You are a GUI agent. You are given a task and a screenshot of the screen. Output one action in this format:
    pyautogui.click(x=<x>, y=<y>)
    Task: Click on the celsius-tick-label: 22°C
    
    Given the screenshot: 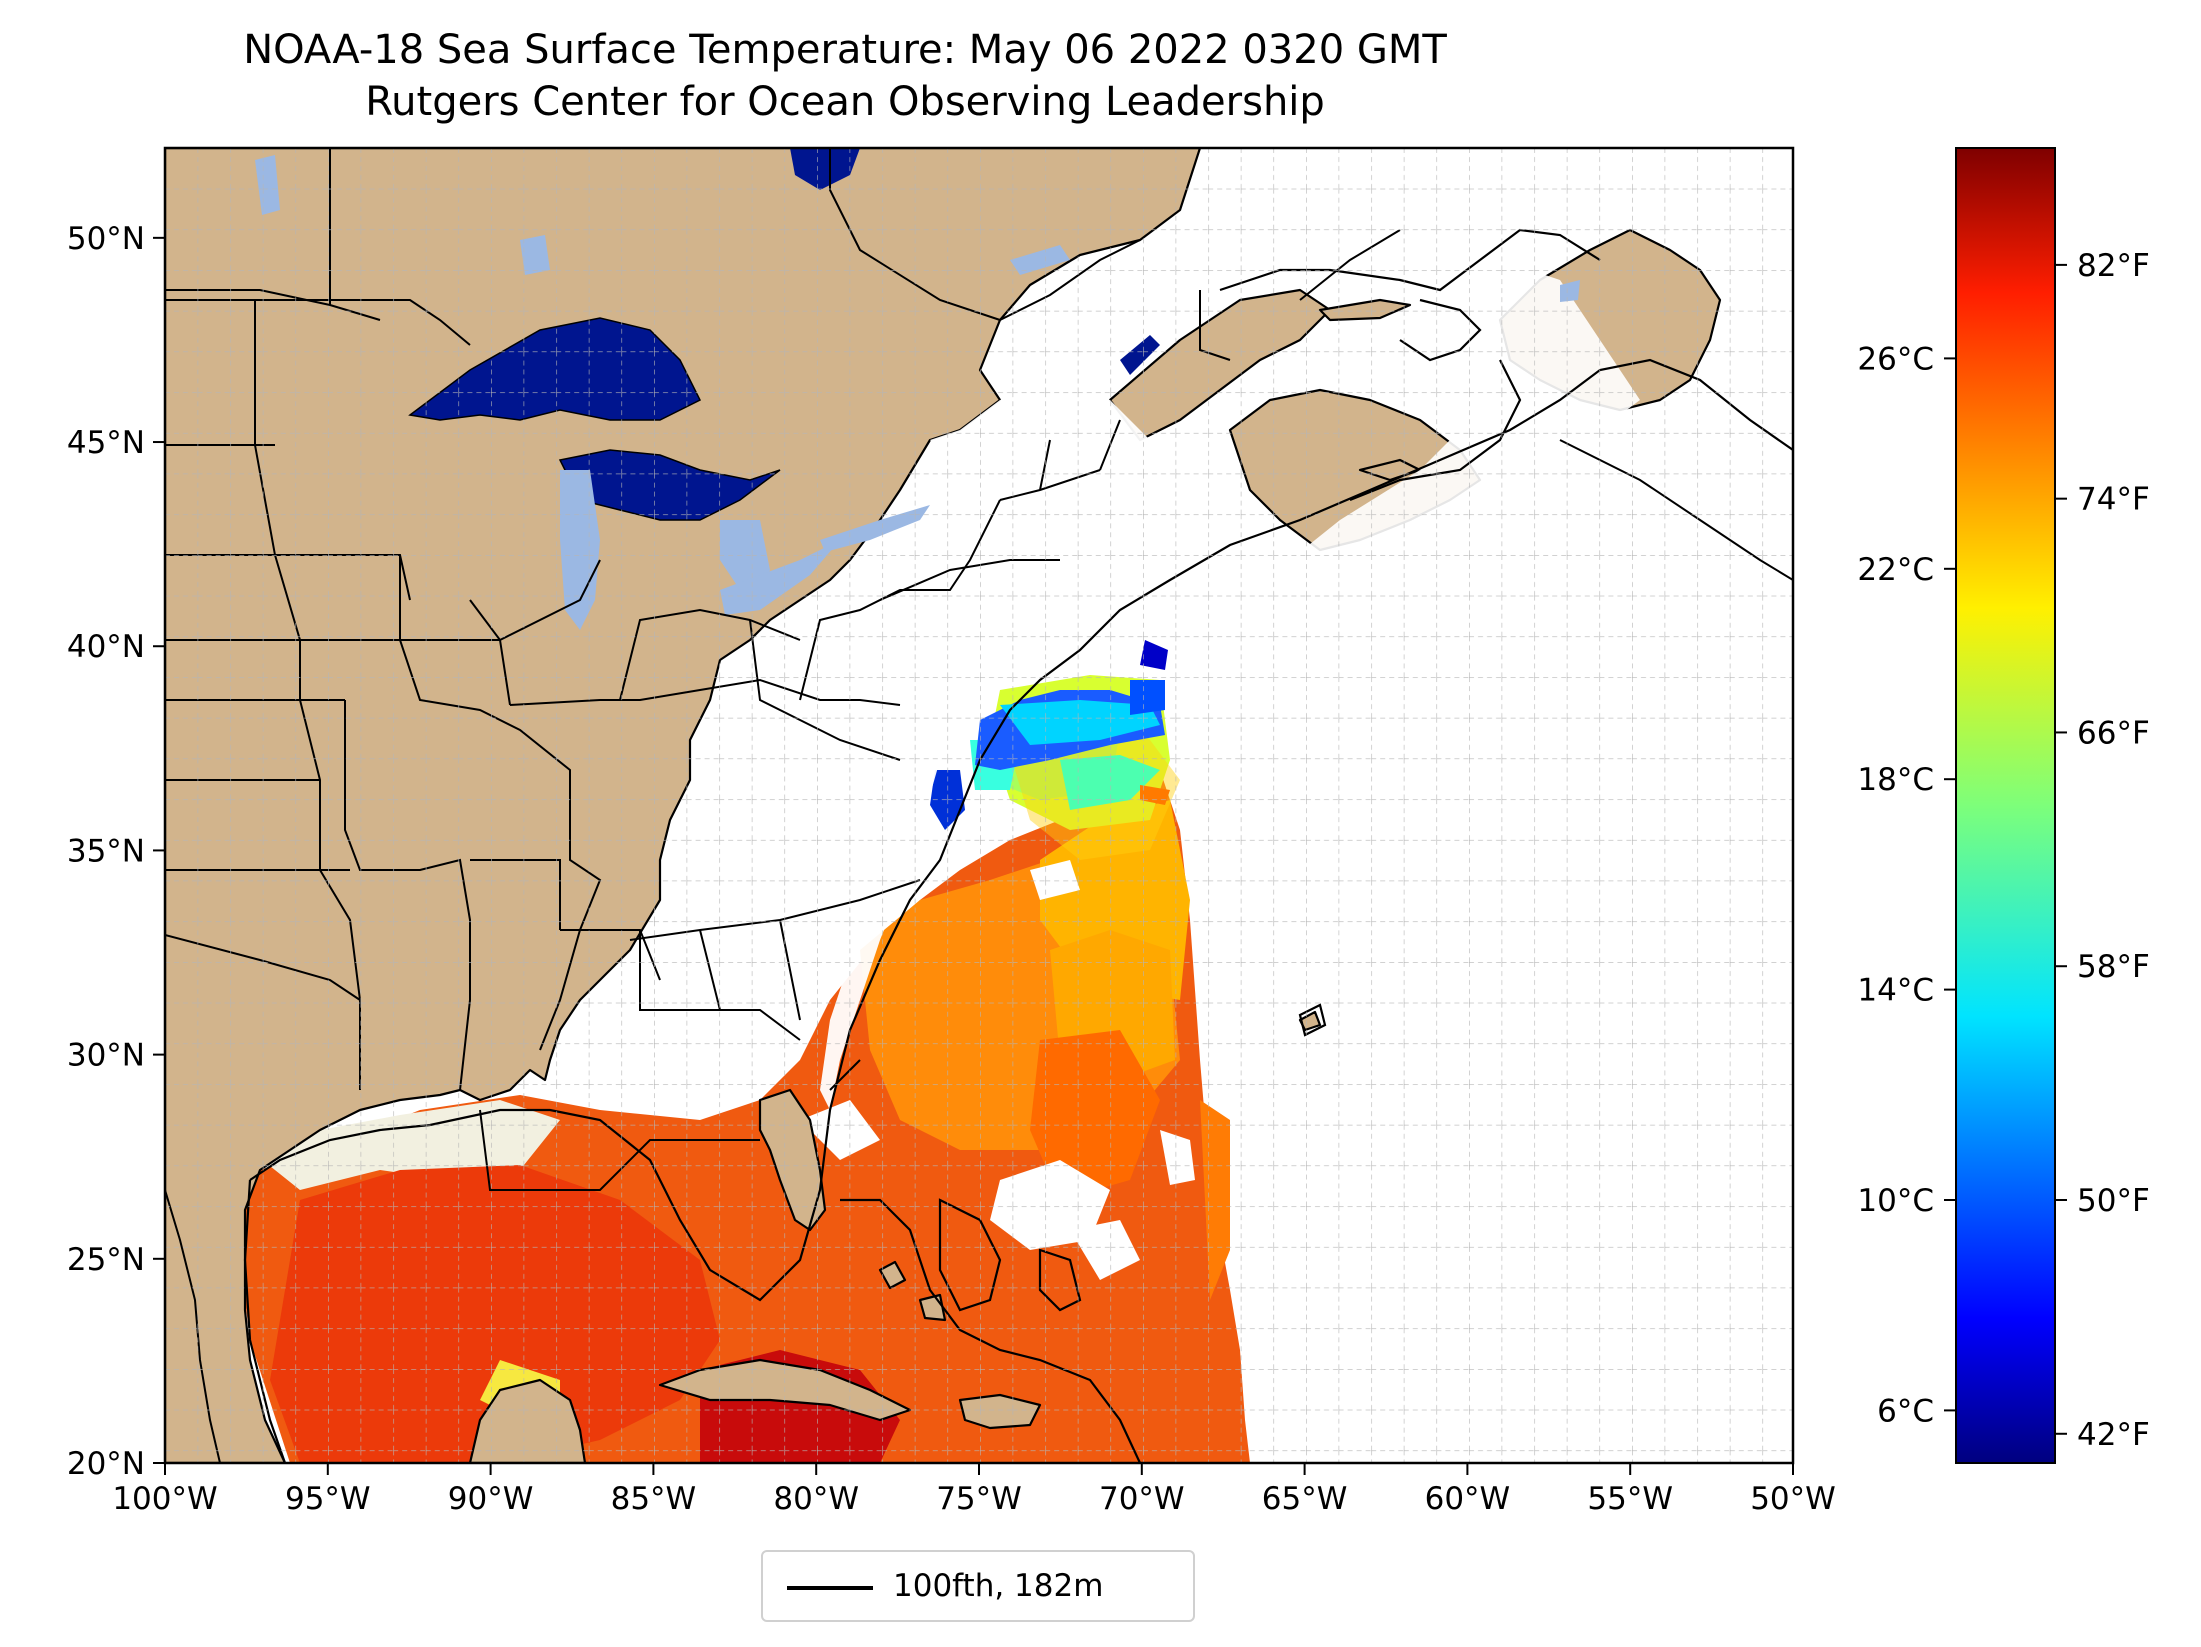 What is the action you would take?
    pyautogui.click(x=1895, y=570)
    